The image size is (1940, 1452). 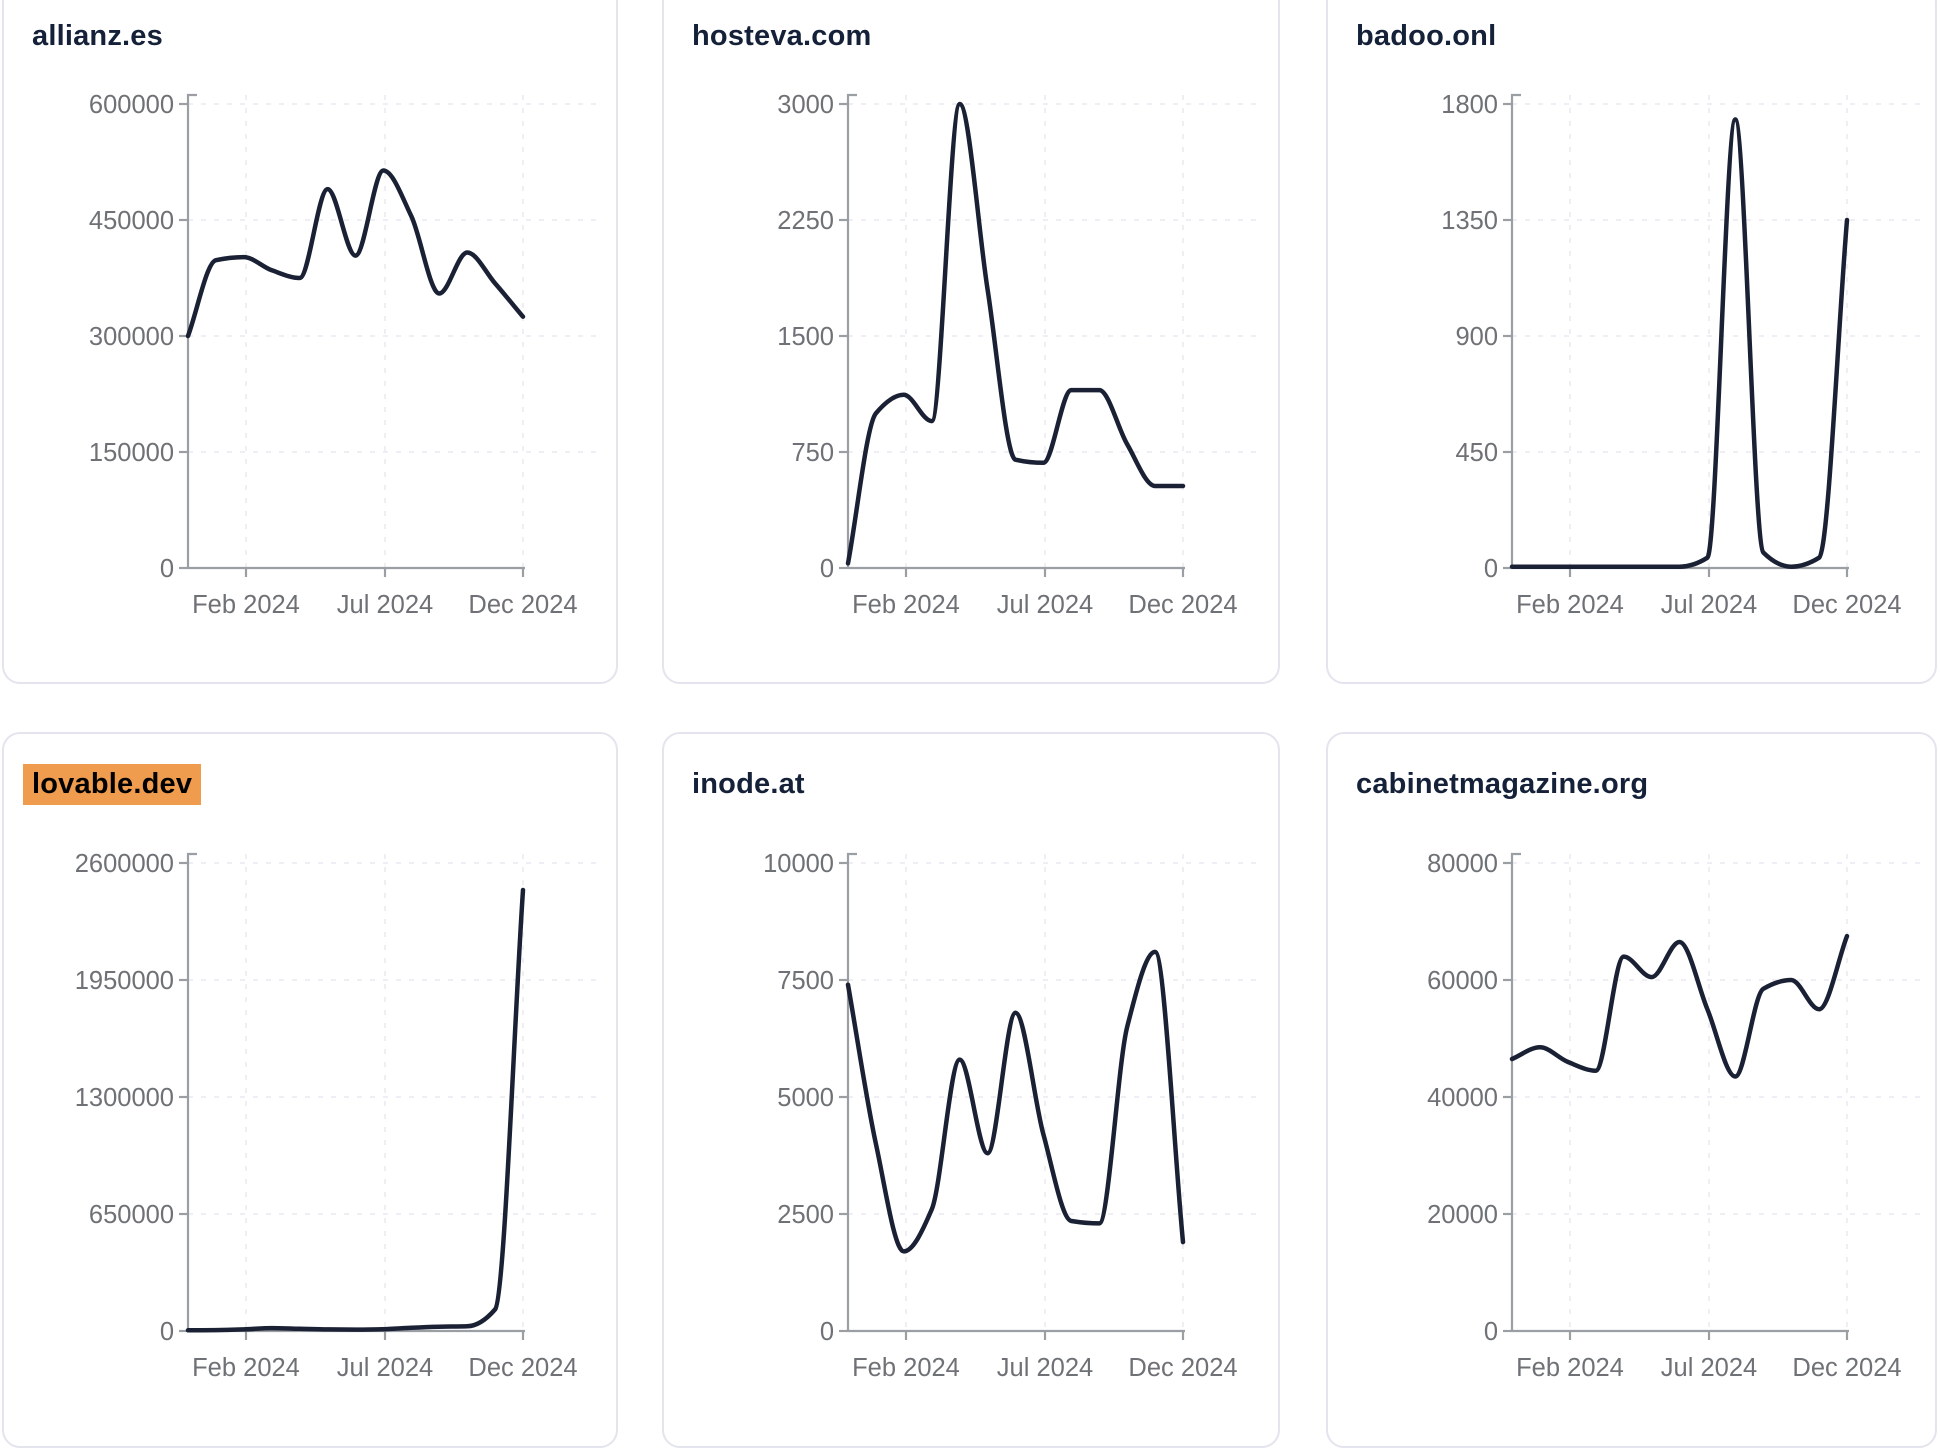 What do you see at coordinates (1476, 337) in the screenshot?
I see `y-tick-label: 900` at bounding box center [1476, 337].